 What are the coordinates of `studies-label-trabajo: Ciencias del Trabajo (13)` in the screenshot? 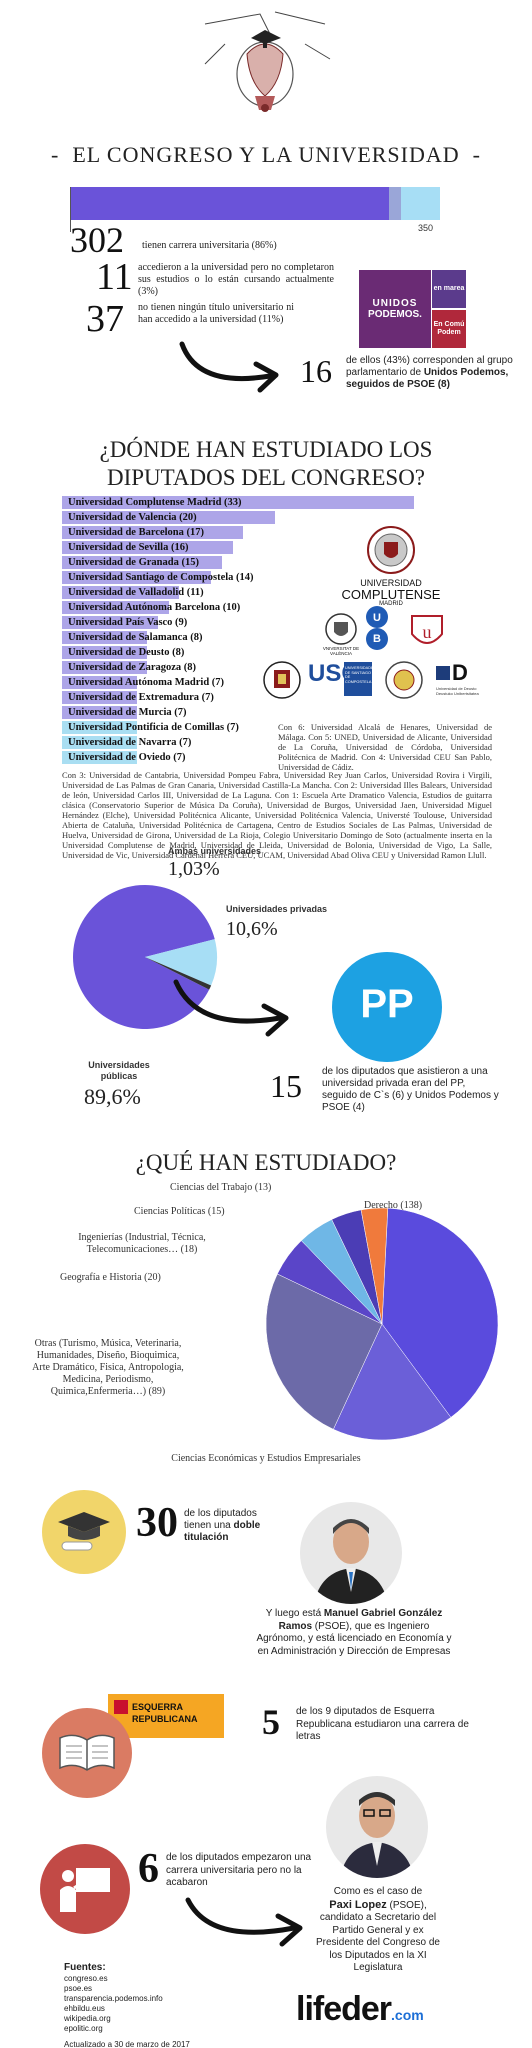 It's located at (221, 1187).